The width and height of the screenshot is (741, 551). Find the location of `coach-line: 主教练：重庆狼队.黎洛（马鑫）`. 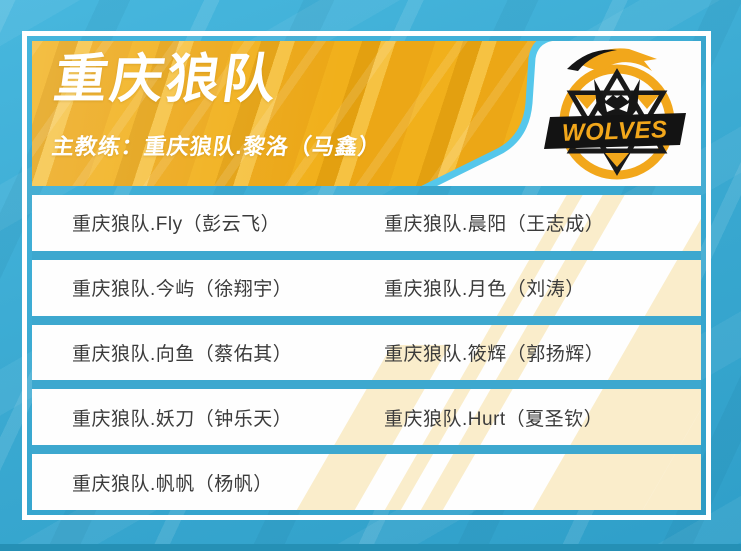

coach-line: 主教练：重庆狼队.黎洛（马鑫） is located at coordinates (216, 146).